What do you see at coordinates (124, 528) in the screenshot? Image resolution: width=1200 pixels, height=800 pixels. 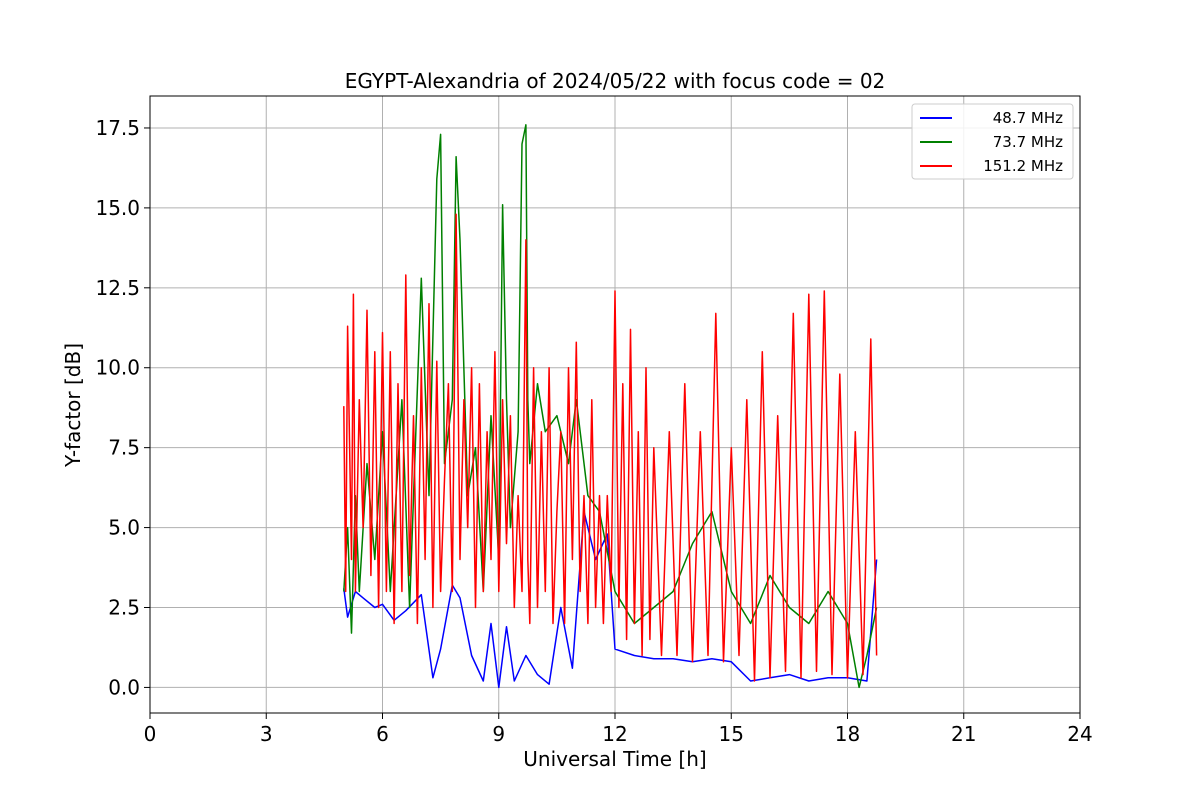 I see `y-tick-label: 5.0` at bounding box center [124, 528].